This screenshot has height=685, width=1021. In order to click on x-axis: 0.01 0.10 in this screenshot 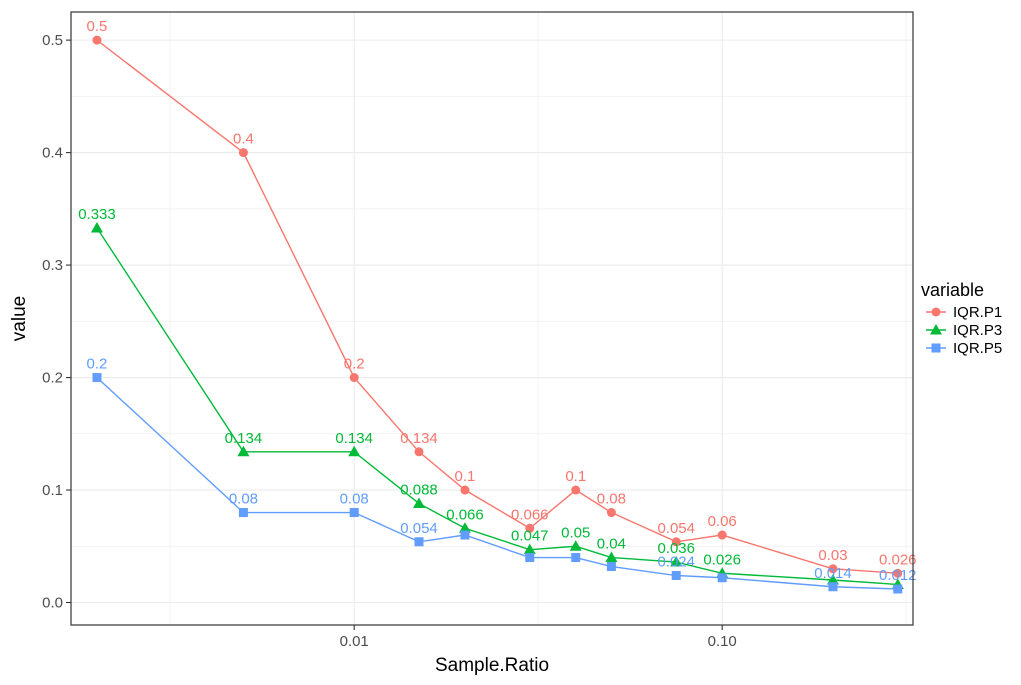, I will do `click(538, 637)`.